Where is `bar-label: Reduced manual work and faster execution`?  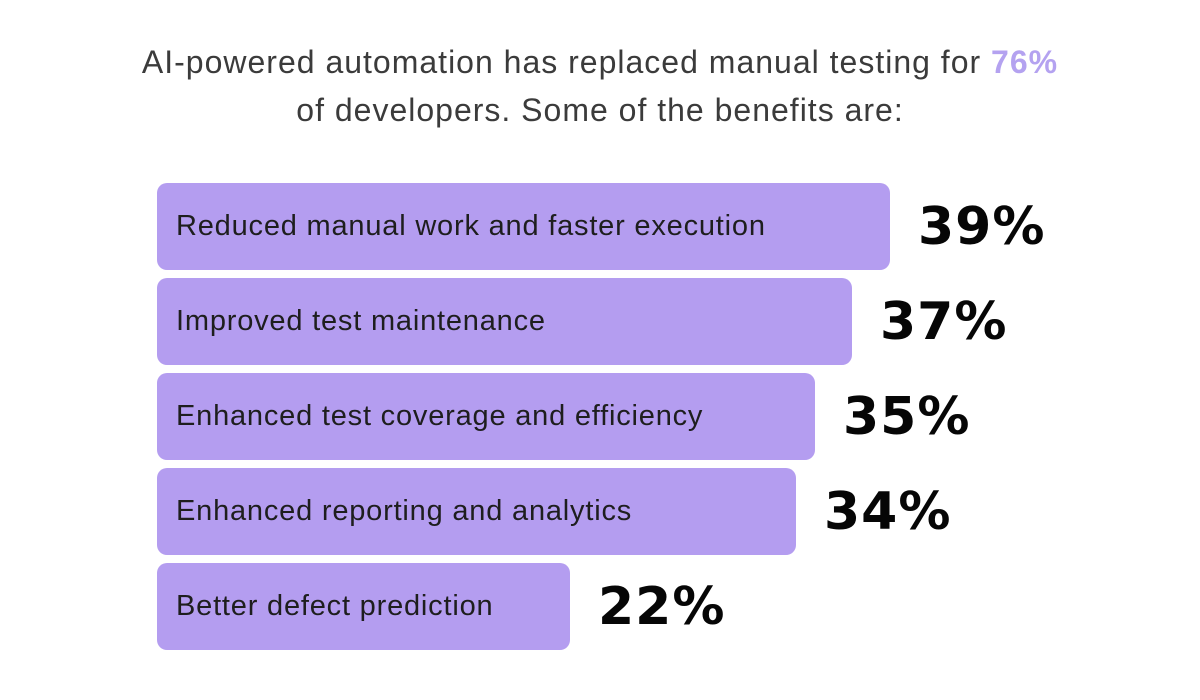
bar-label: Reduced manual work and faster execution is located at coordinates (471, 226).